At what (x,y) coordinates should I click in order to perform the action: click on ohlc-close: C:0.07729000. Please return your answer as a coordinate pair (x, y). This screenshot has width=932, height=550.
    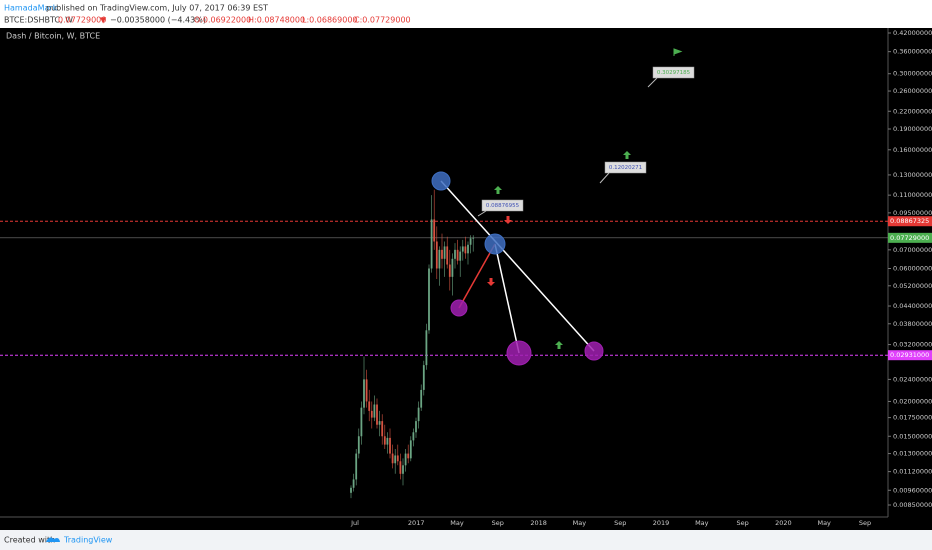
    Looking at the image, I should click on (382, 20).